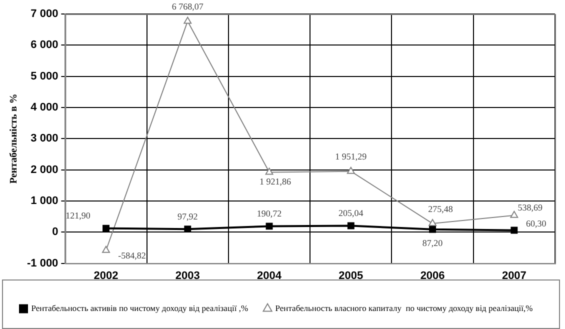  What do you see at coordinates (78, 215) in the screenshot?
I see `data-label: 121,90` at bounding box center [78, 215].